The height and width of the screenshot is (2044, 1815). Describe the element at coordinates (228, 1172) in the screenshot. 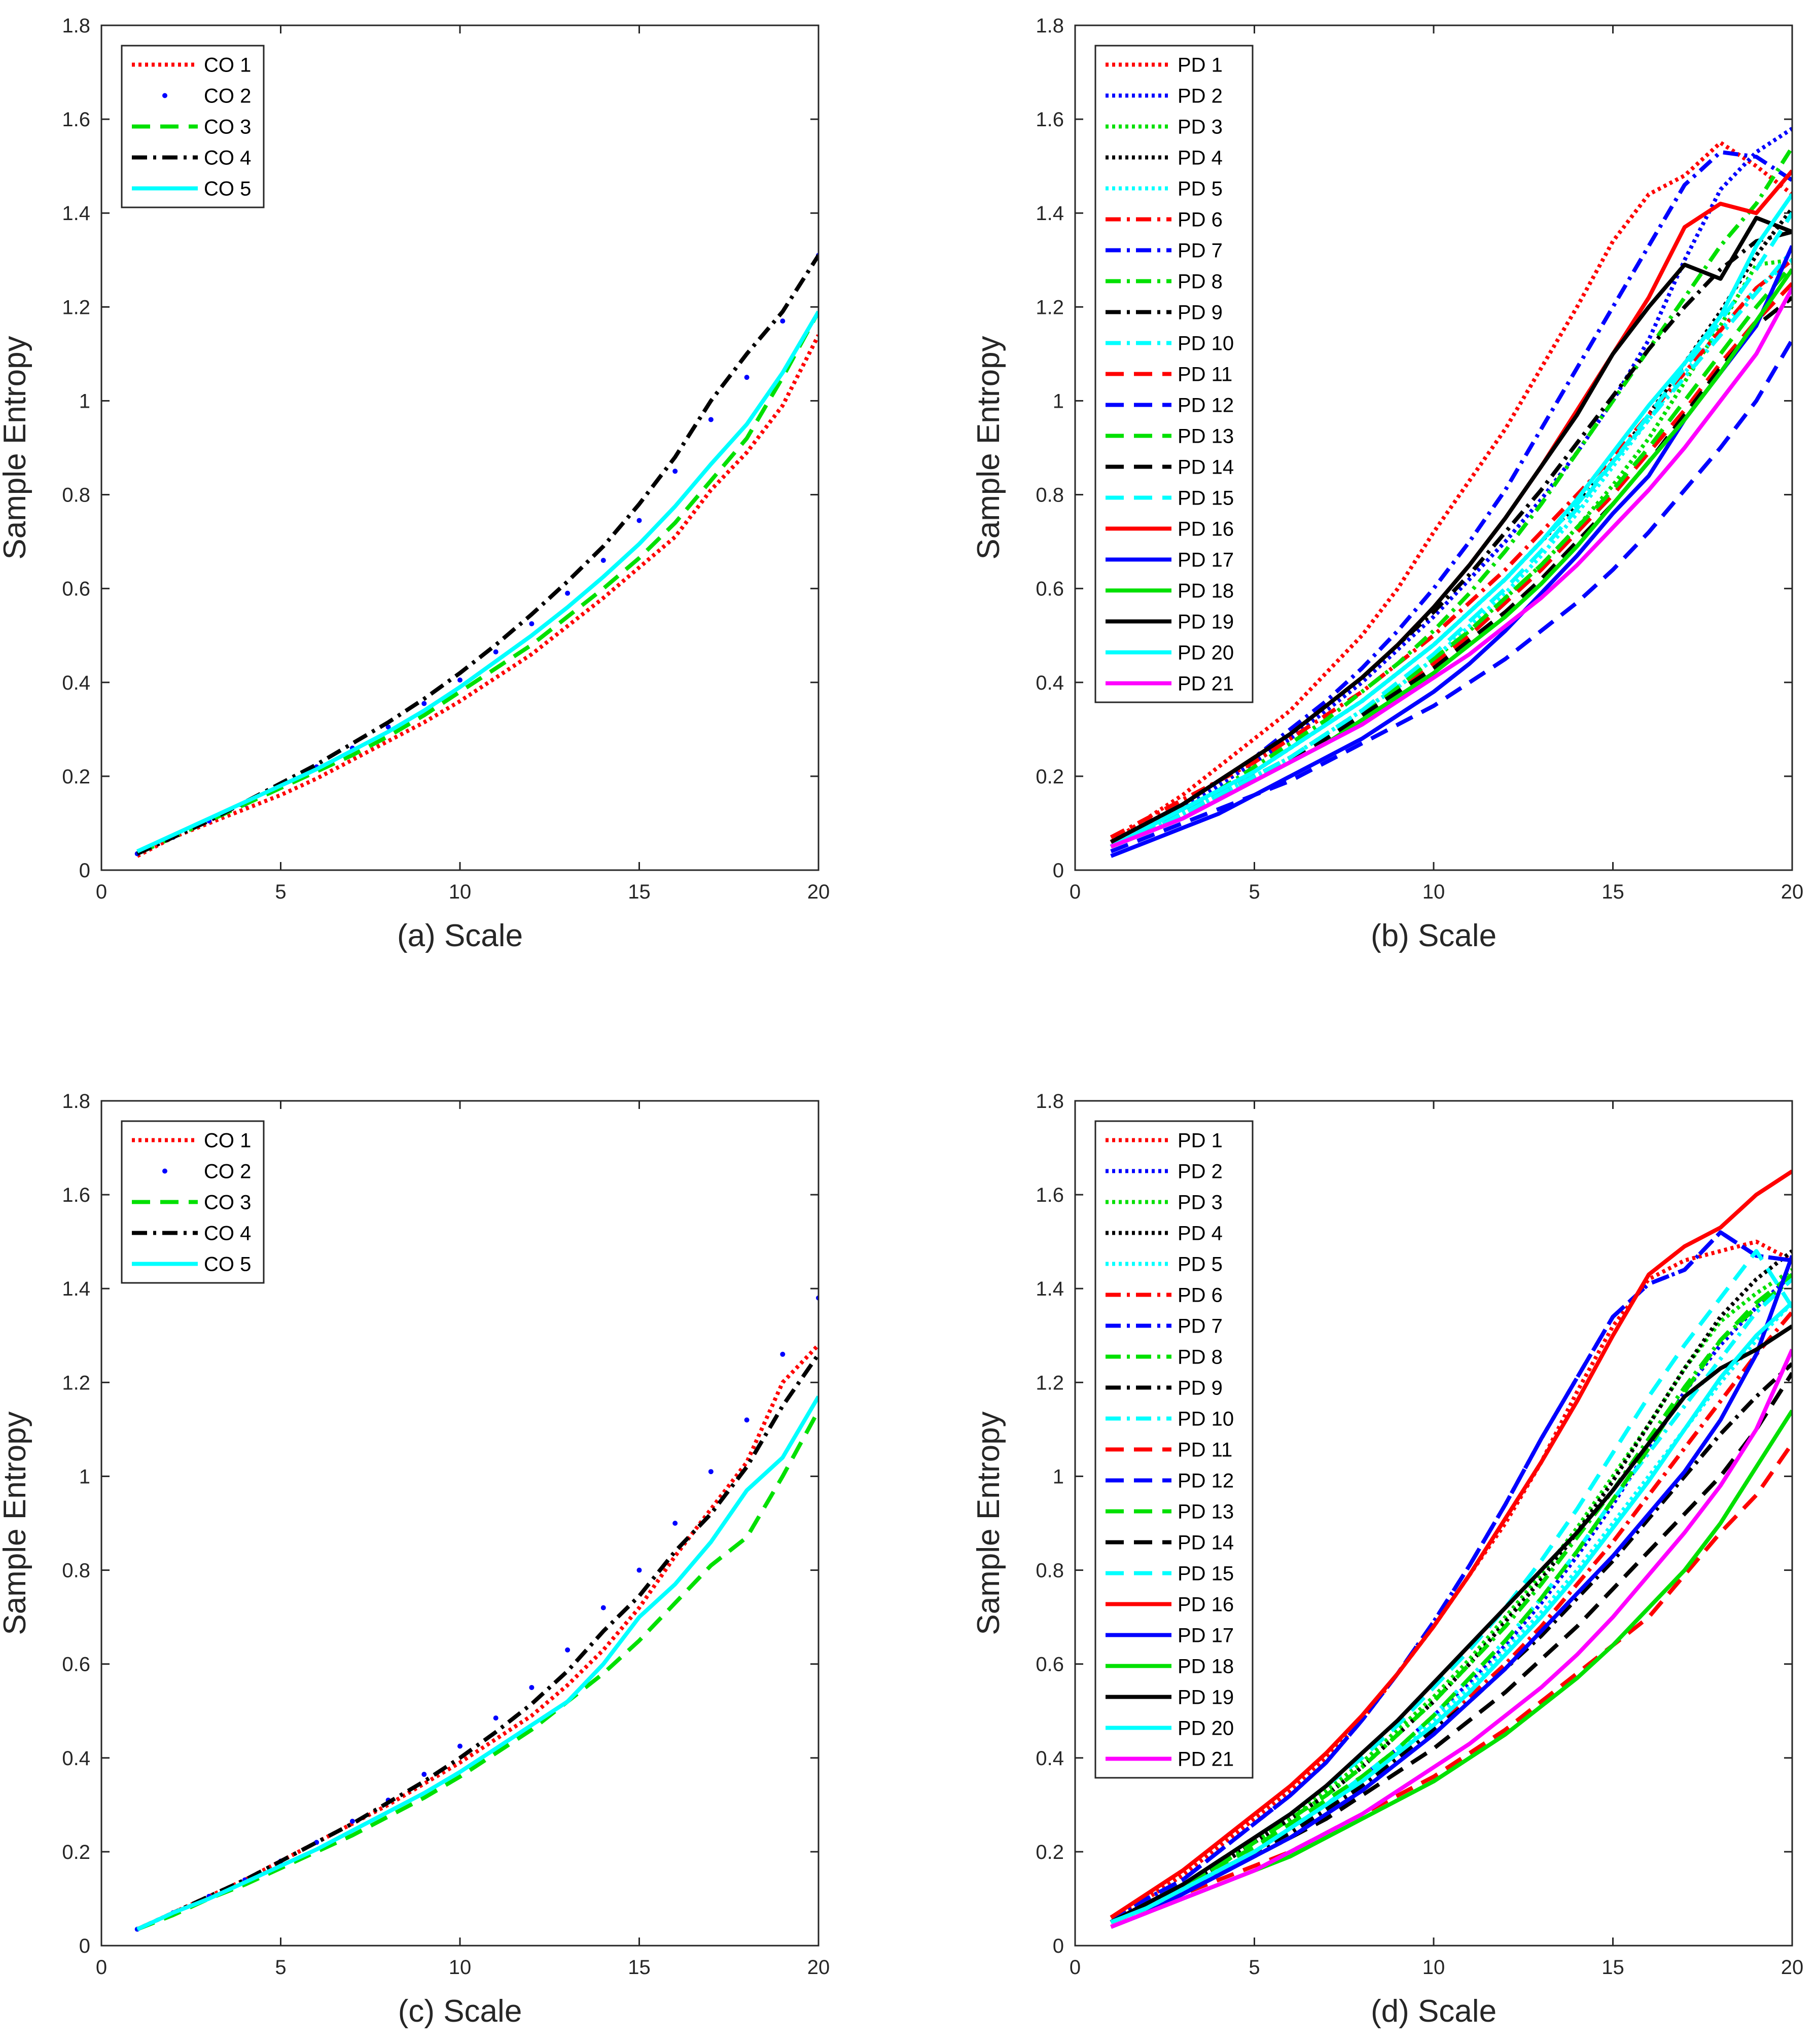

I see `legend-label: CO 2` at that location.